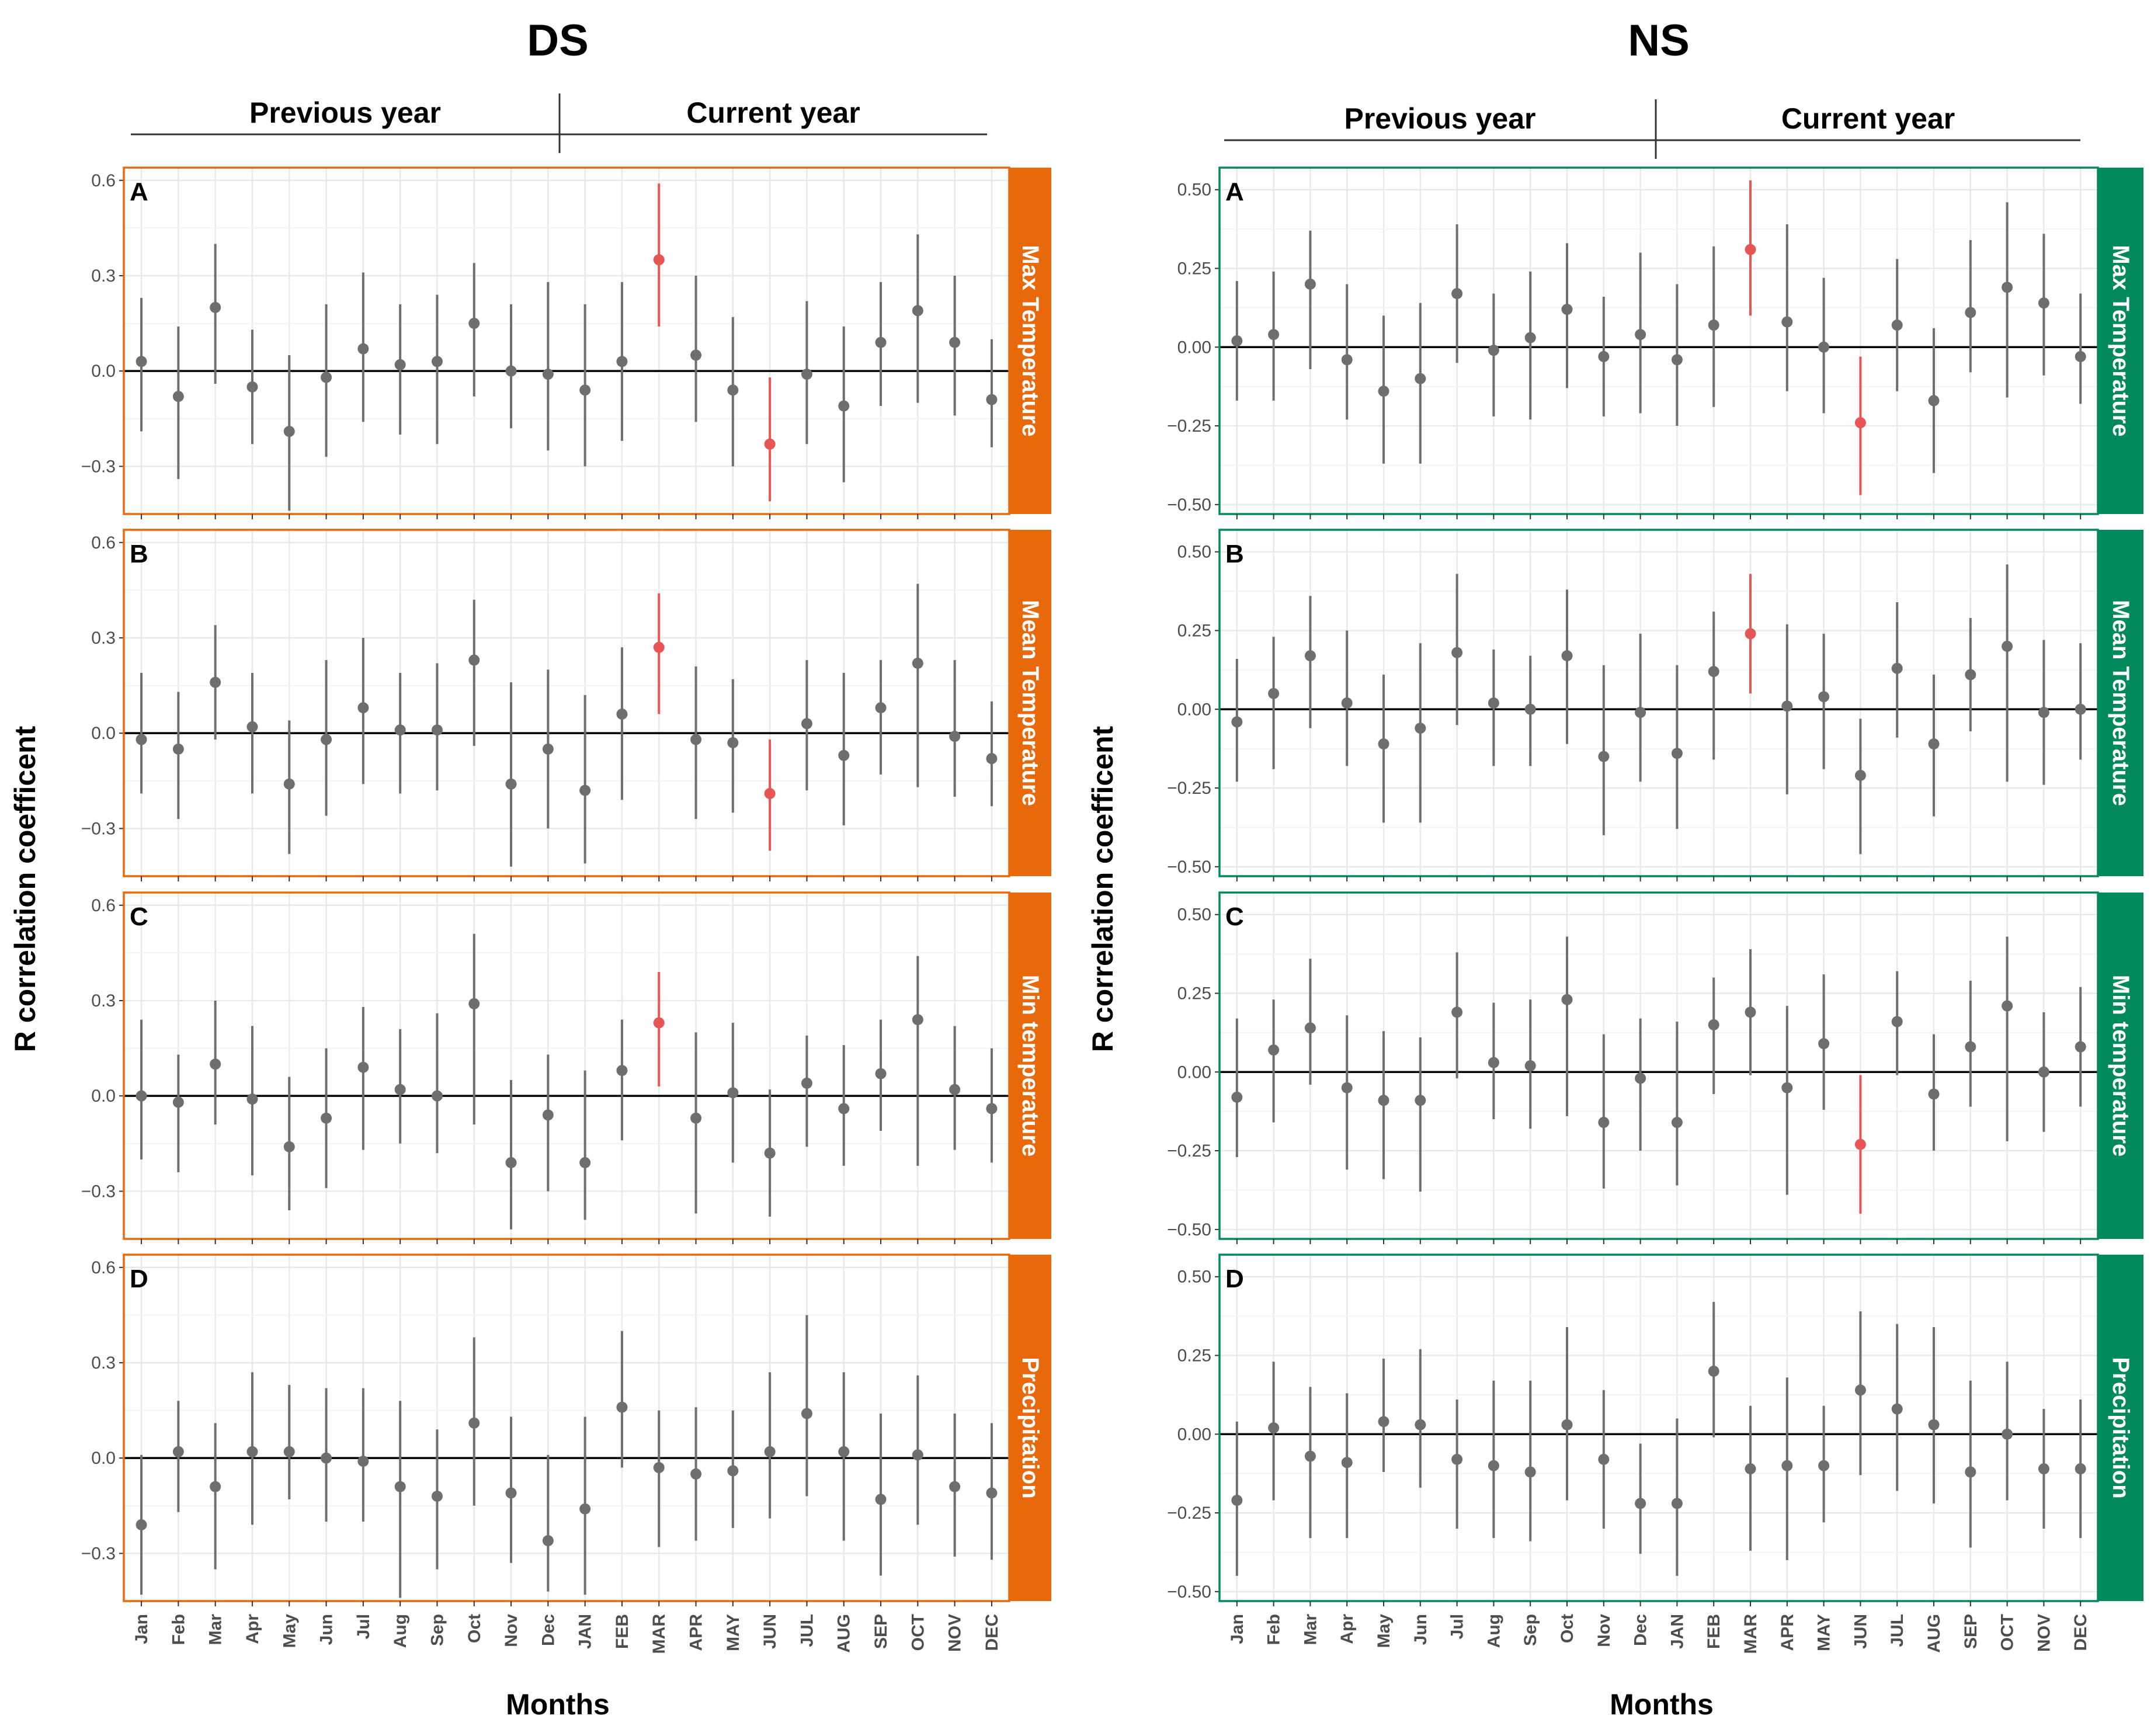 This screenshot has height=1736, width=2154. I want to click on facet-strip-label: Max Temperature, so click(2121, 340).